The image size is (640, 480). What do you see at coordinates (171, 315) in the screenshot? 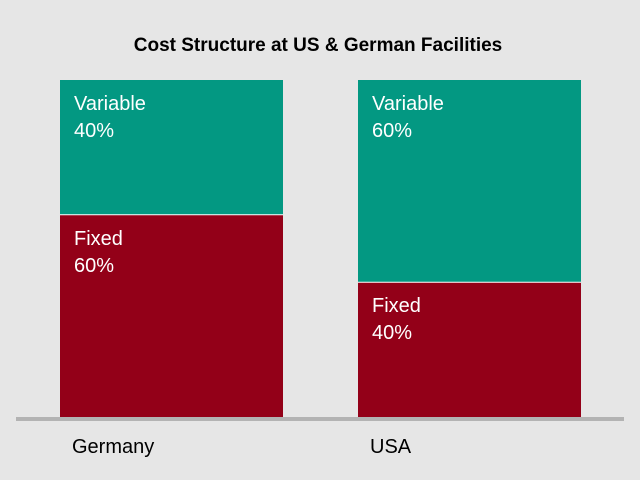
I see `bar-segment-germany-fixed` at bounding box center [171, 315].